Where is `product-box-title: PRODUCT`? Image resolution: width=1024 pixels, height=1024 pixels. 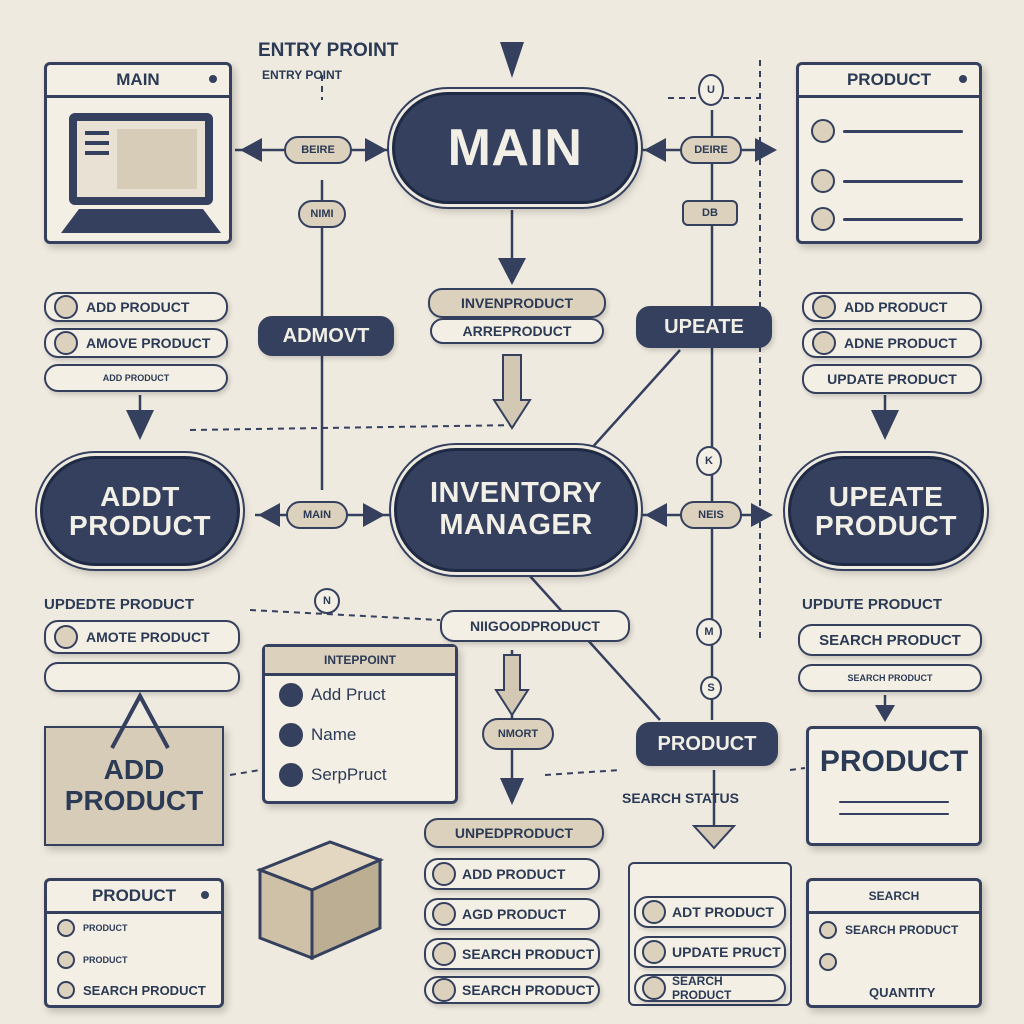
product-box-title: PRODUCT is located at coordinates (894, 761).